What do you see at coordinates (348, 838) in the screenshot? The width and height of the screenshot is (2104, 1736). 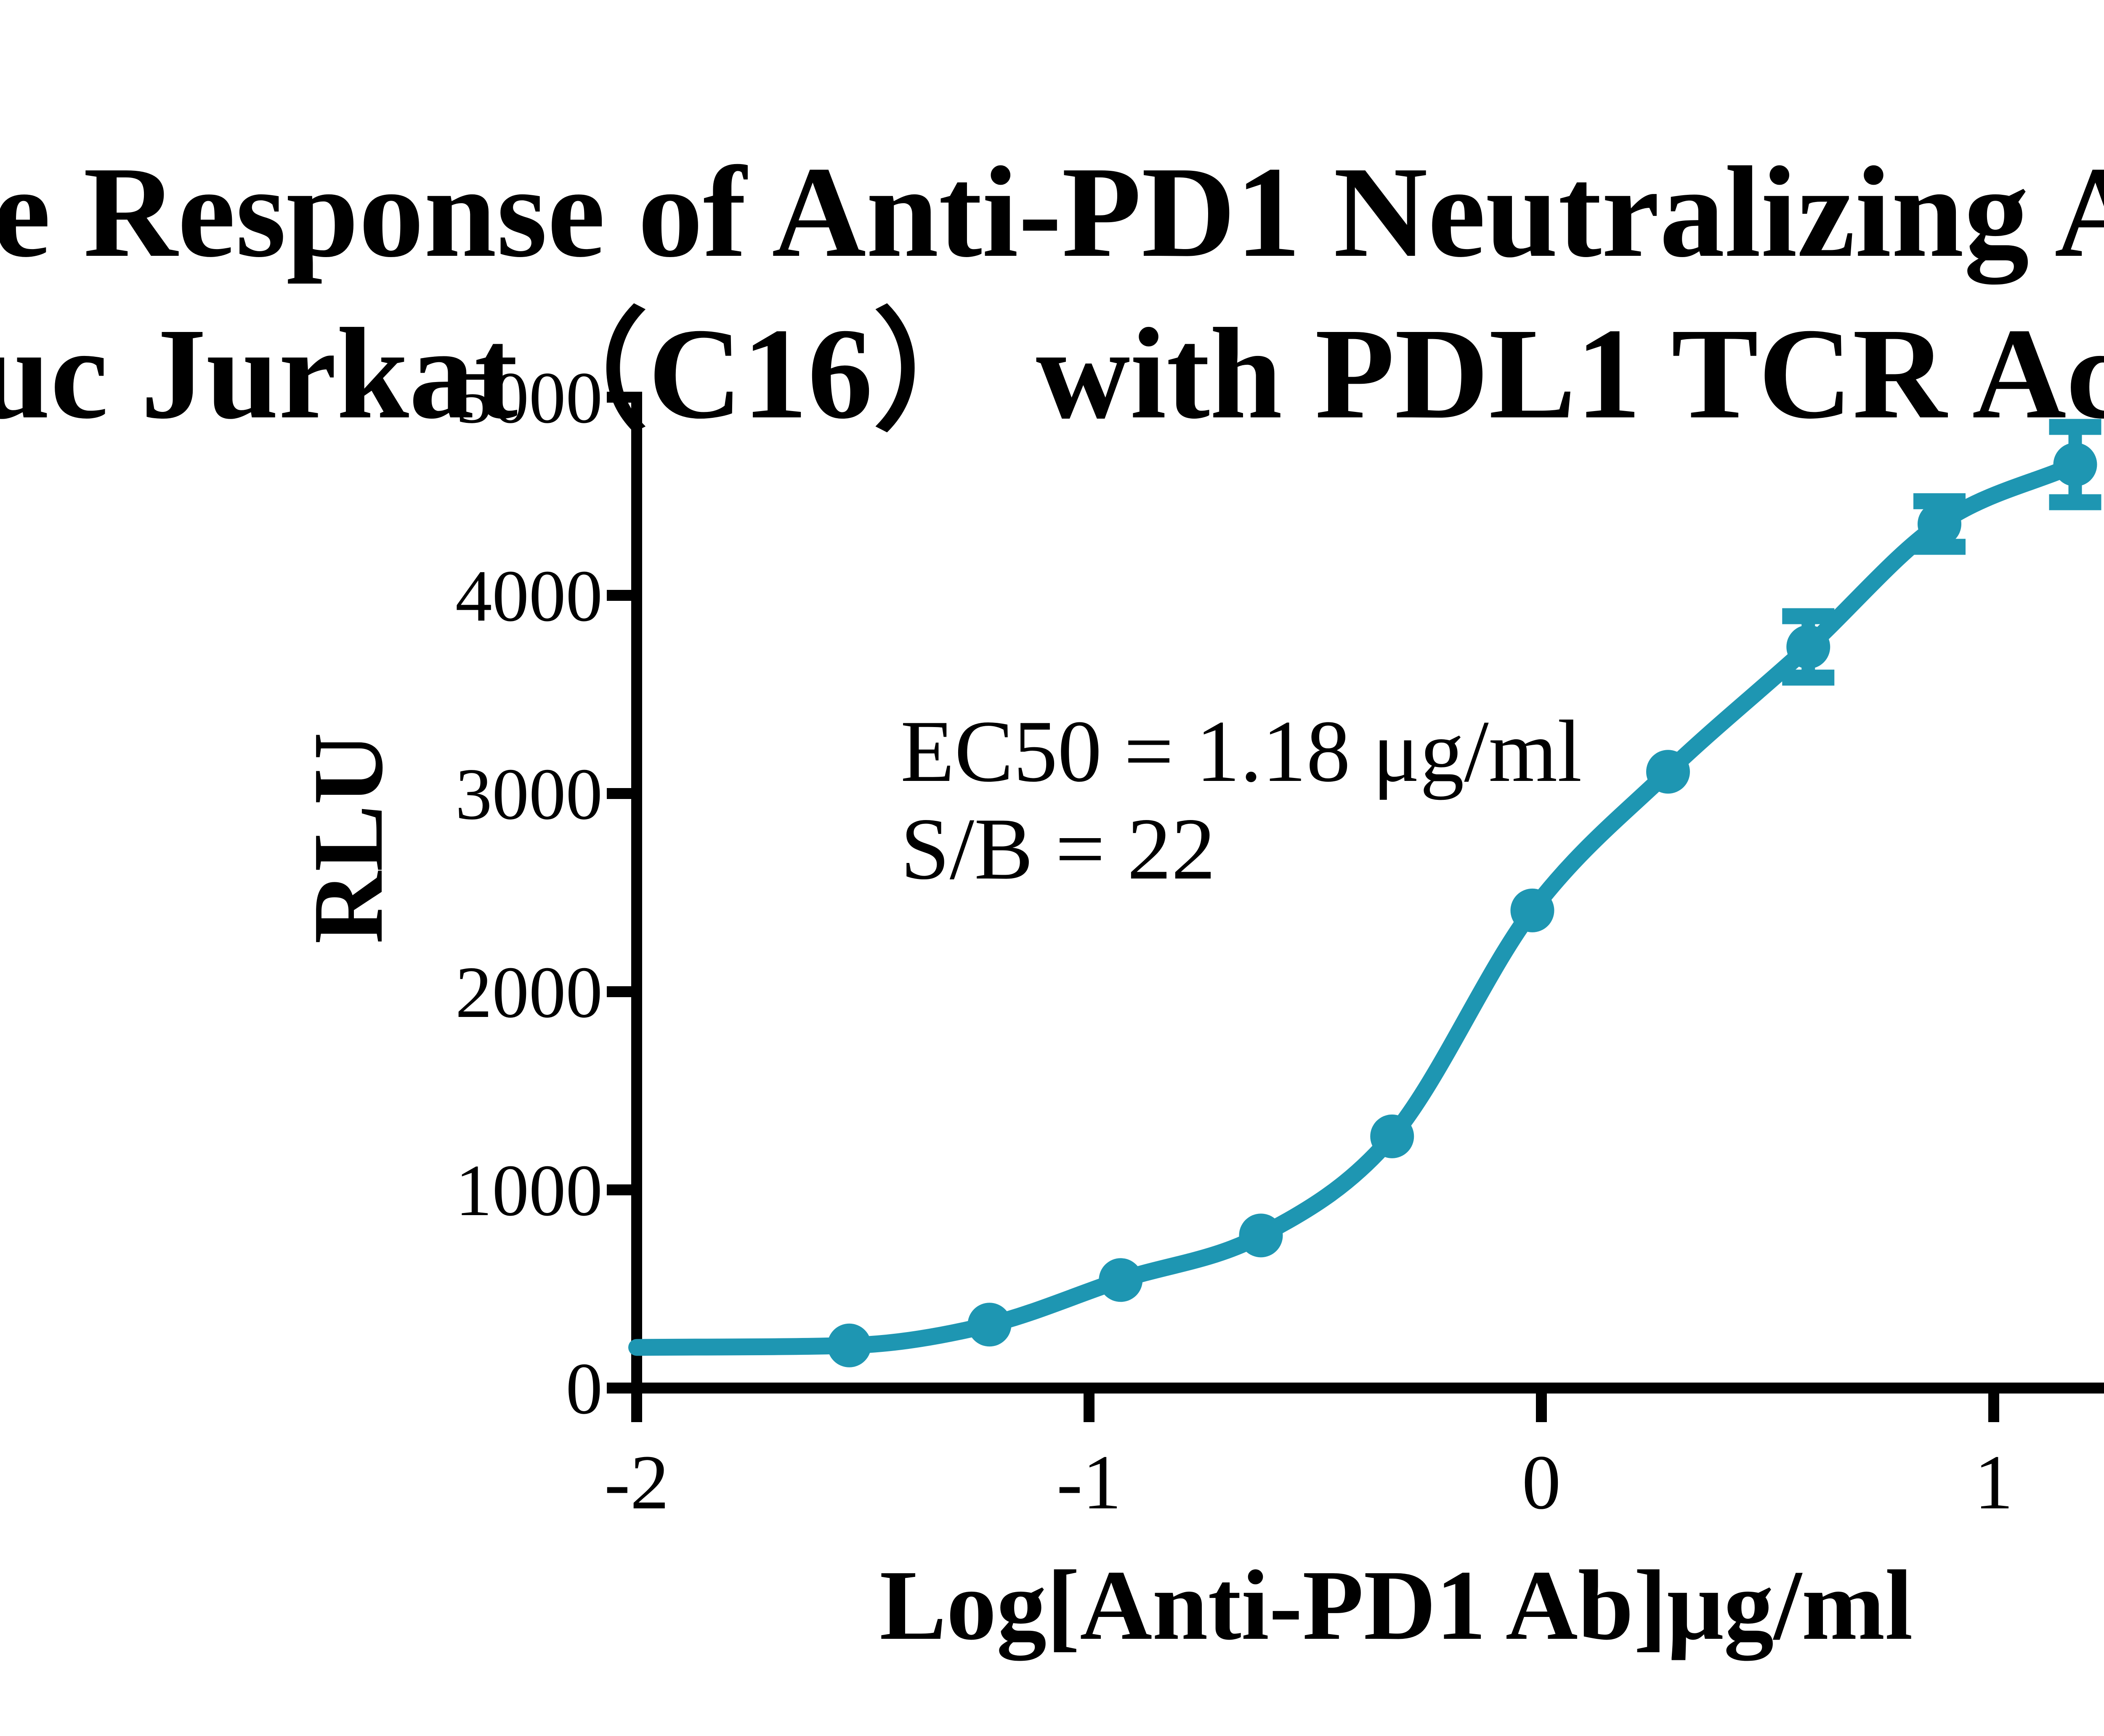 I see `y-axis-label: RLU` at bounding box center [348, 838].